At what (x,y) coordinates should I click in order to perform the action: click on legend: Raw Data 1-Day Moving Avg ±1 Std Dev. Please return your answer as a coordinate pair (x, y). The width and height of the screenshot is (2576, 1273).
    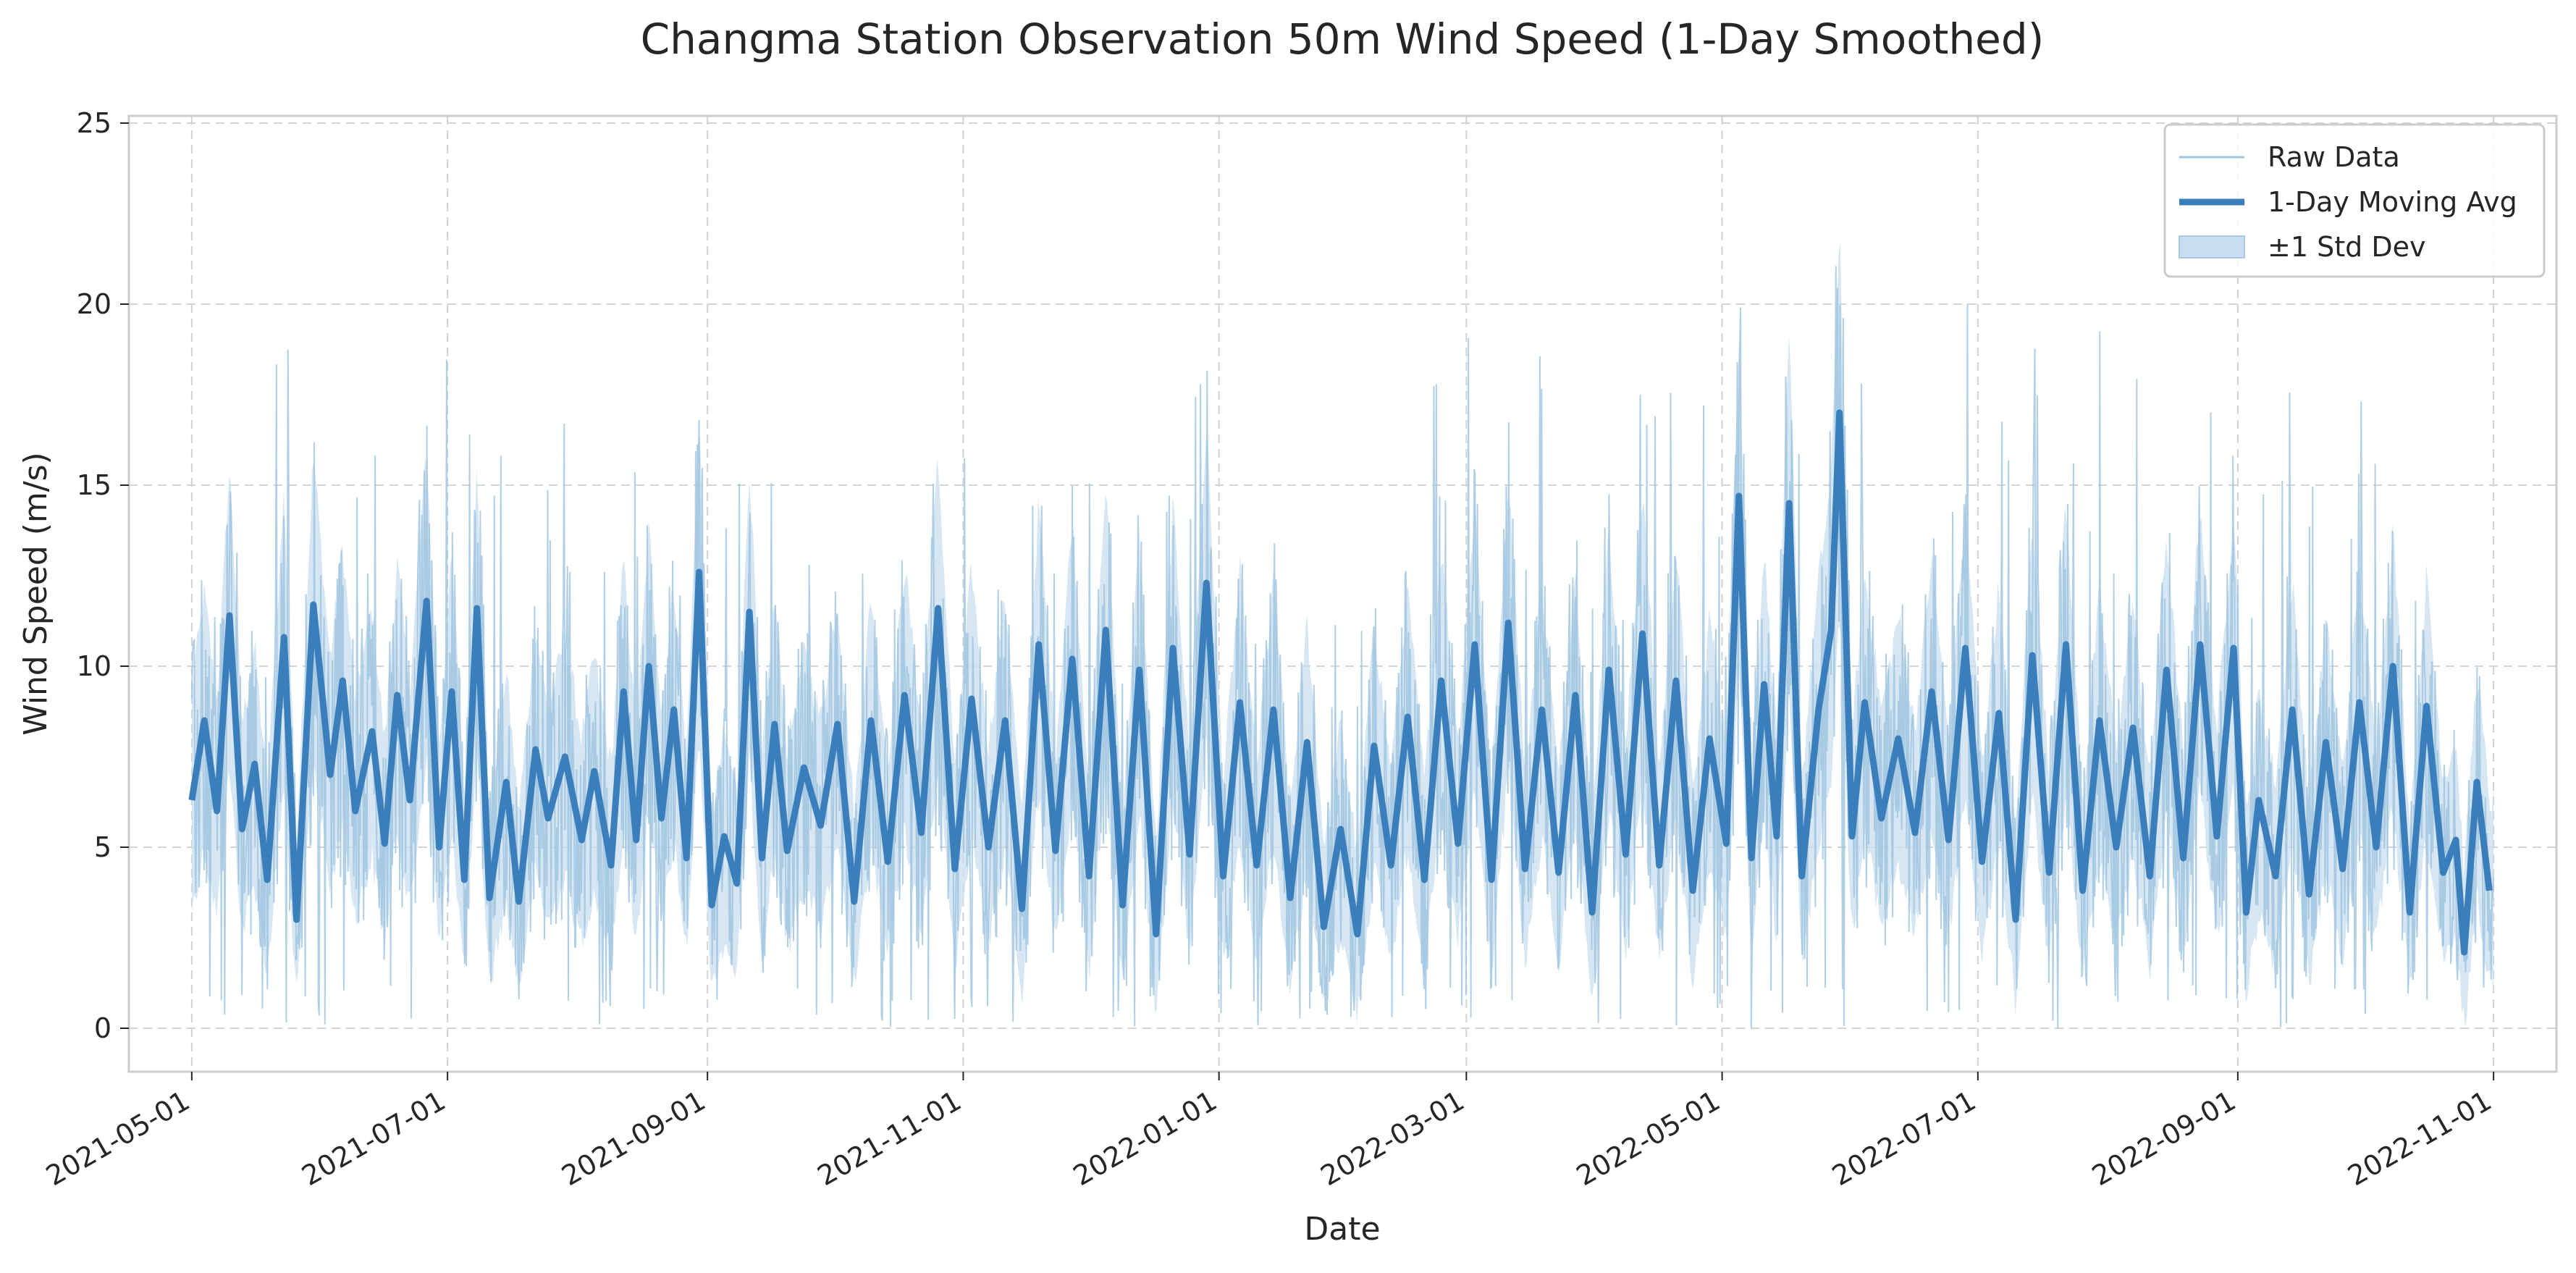
    Looking at the image, I should click on (2354, 200).